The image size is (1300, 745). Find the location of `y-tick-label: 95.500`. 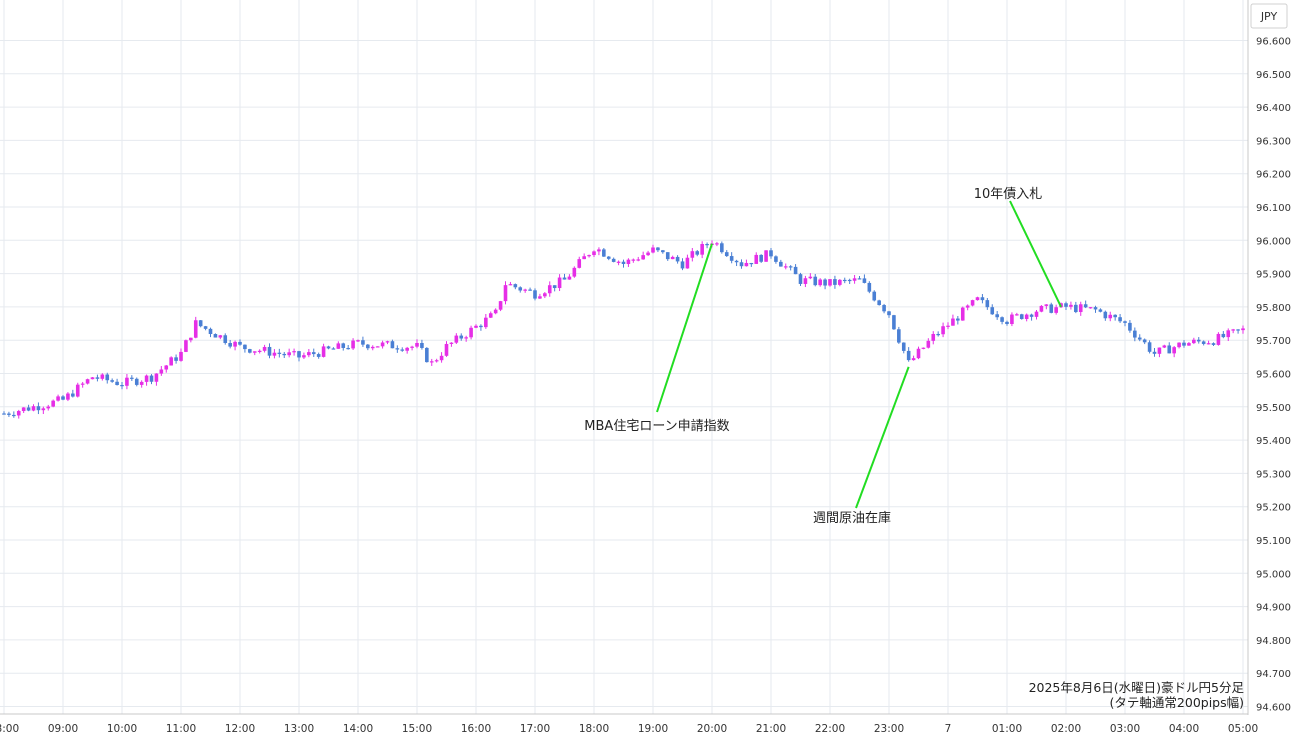

y-tick-label: 95.500 is located at coordinates (1273, 408).